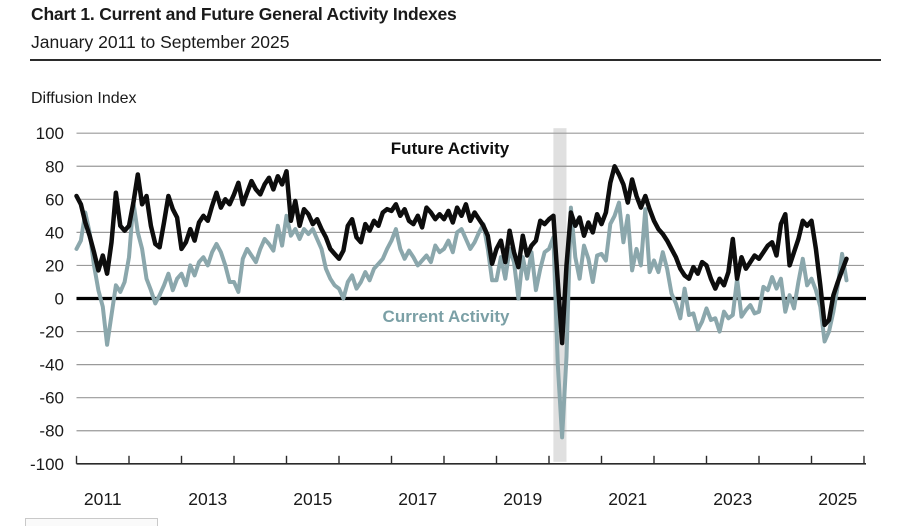 This screenshot has height=526, width=900. What do you see at coordinates (455, 60) in the screenshot?
I see `header-divider` at bounding box center [455, 60].